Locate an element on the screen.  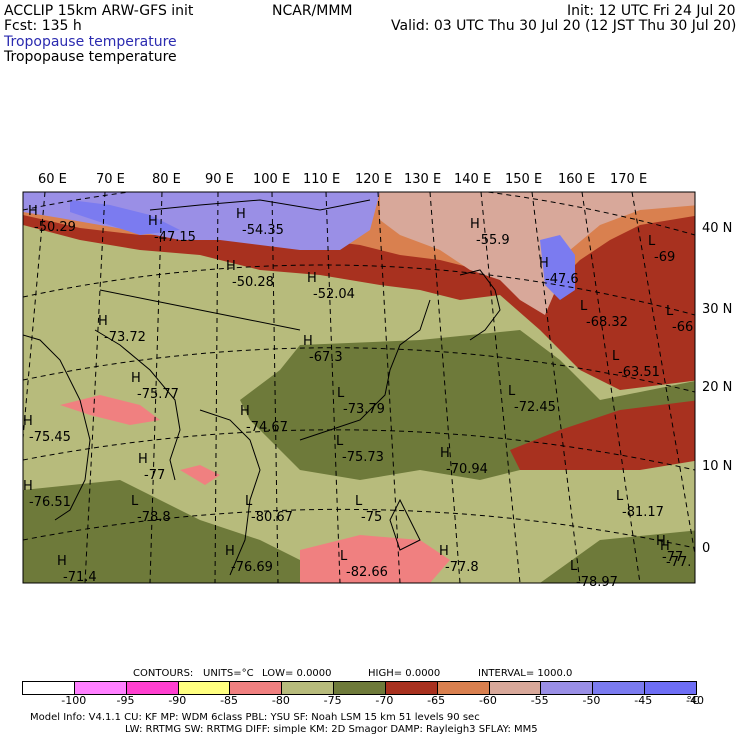
lon-label: 130 E is located at coordinates (423, 179).